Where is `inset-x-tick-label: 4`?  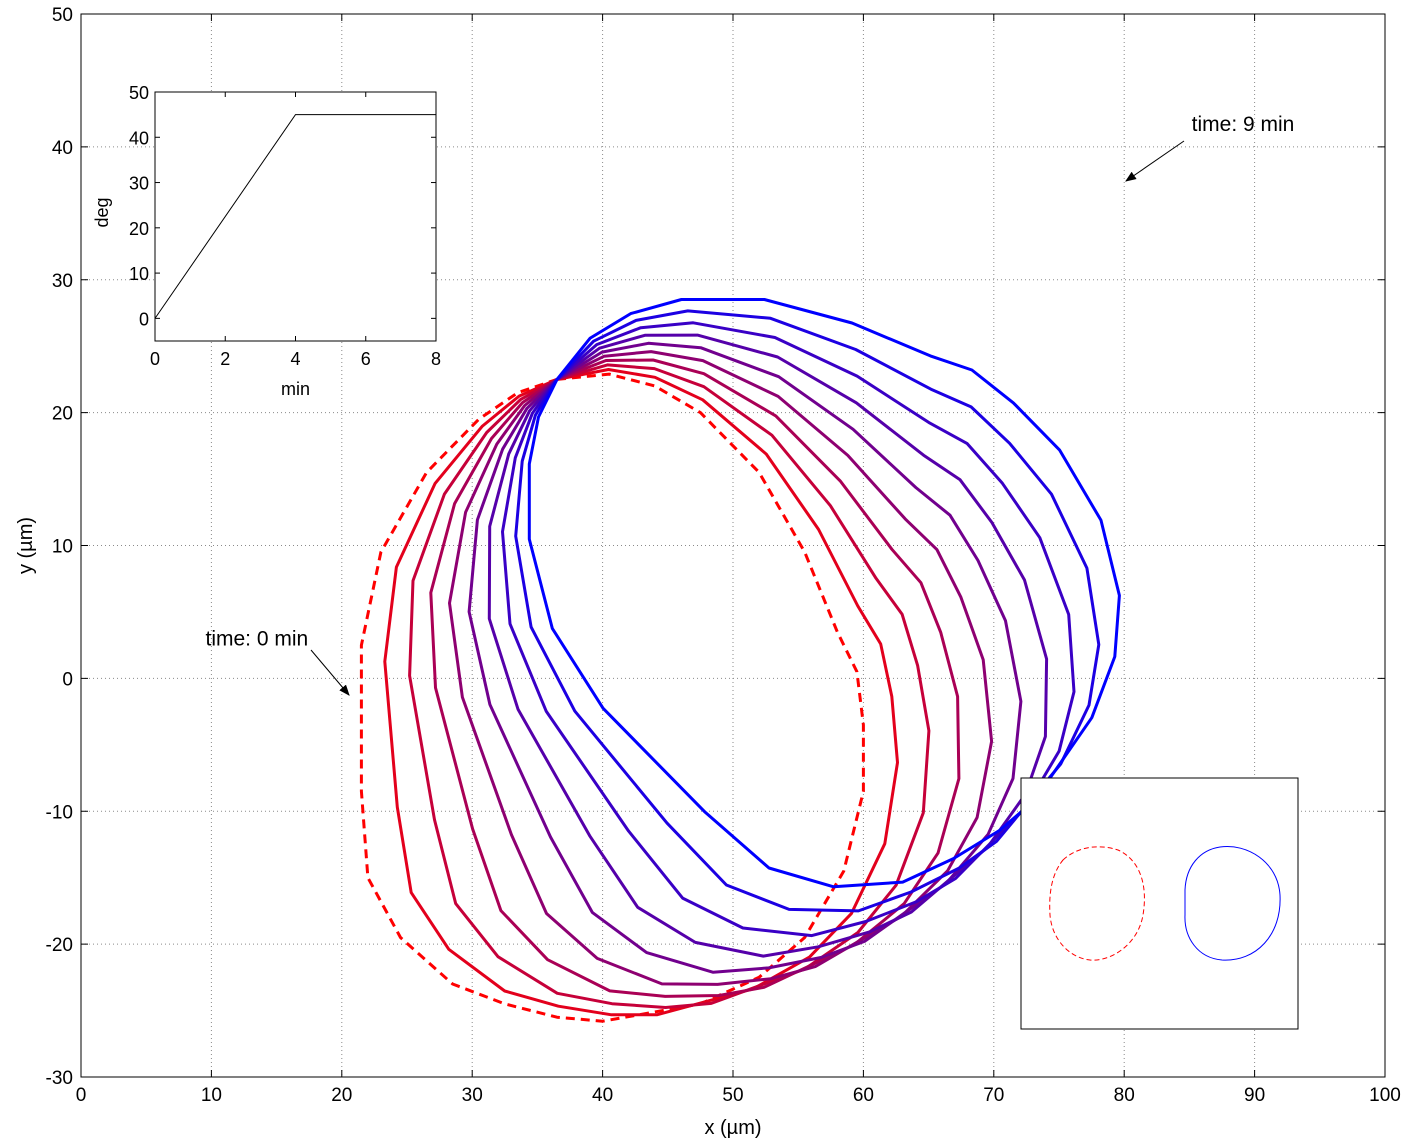 inset-x-tick-label: 4 is located at coordinates (295, 359).